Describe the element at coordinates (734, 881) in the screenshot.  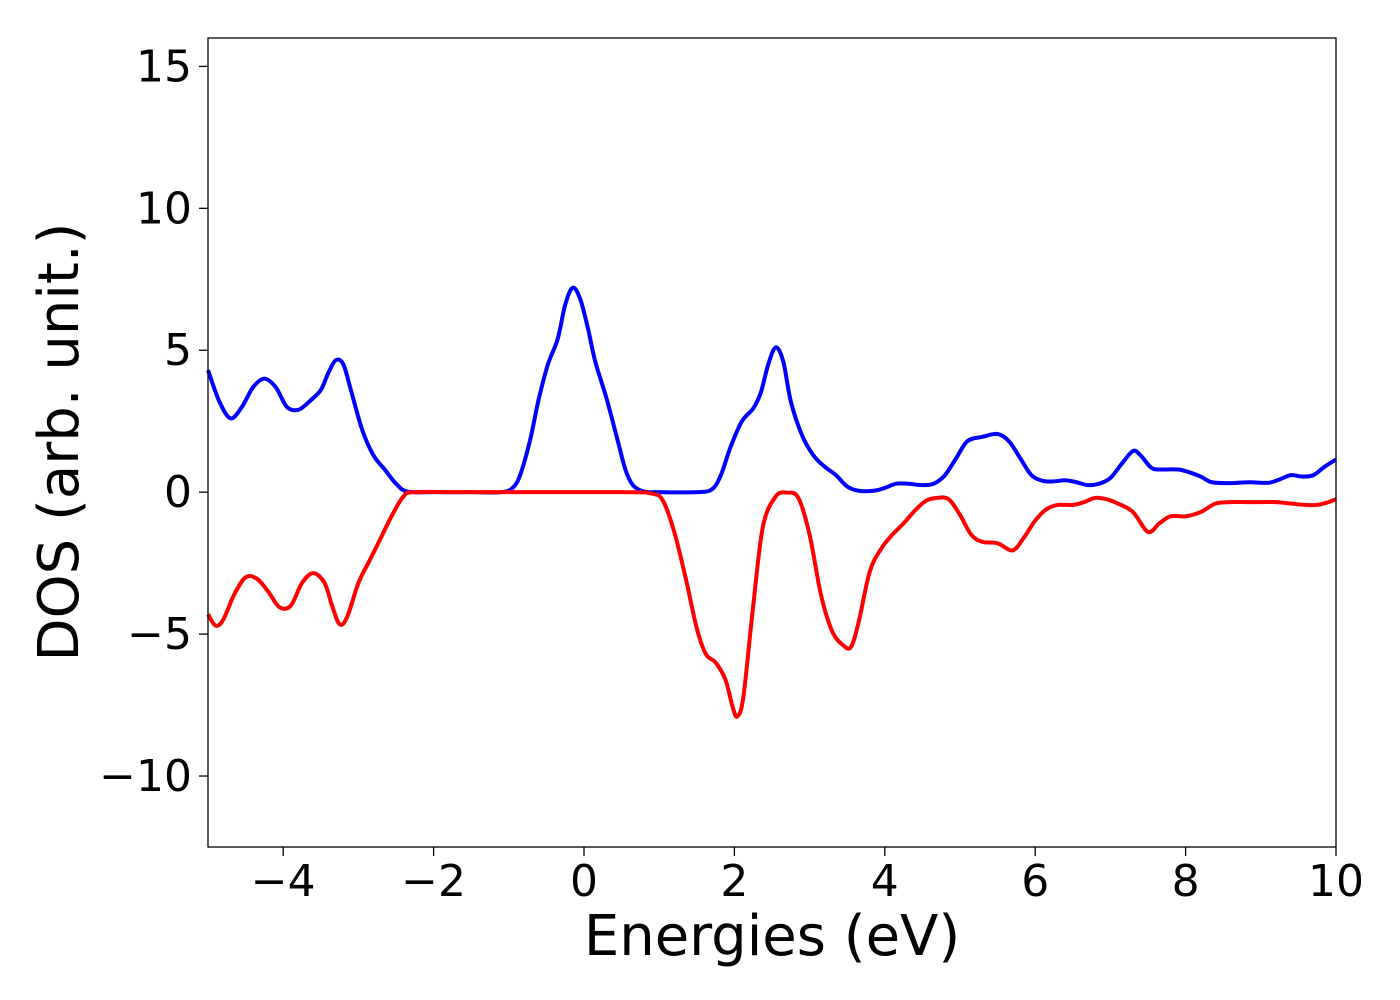
I see `x-tick-label: 2` at that location.